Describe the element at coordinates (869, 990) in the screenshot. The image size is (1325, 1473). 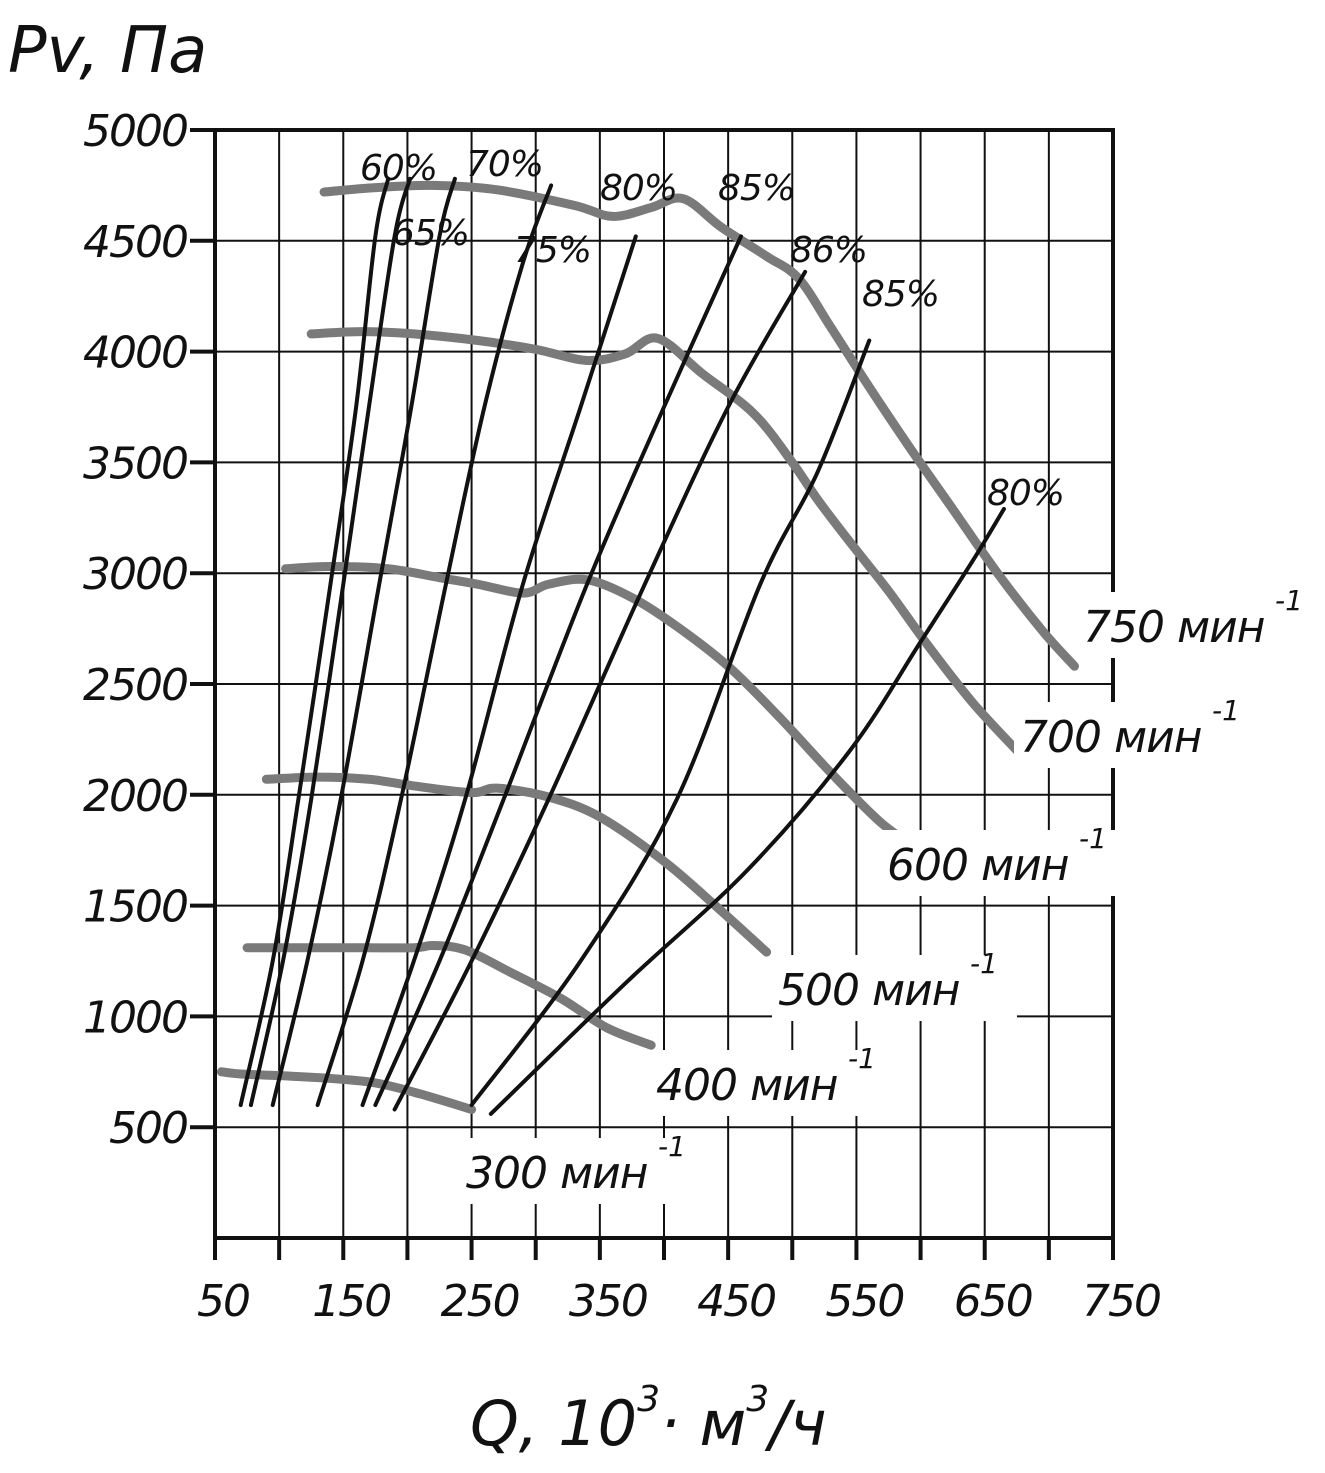
I see `speed-label: 500 мин` at that location.